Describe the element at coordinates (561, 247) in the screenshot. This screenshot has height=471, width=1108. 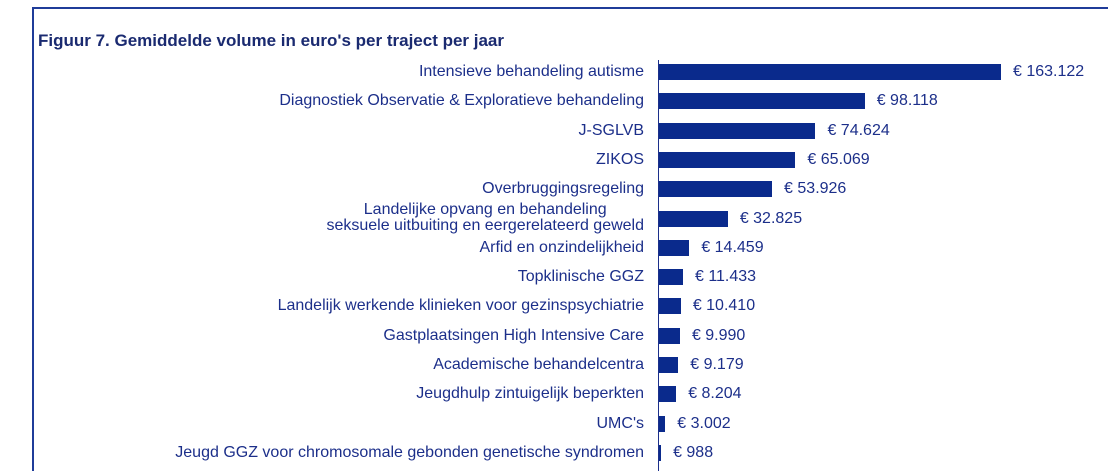
I see `y-tick-label: Arfid en onzindelijkheid` at that location.